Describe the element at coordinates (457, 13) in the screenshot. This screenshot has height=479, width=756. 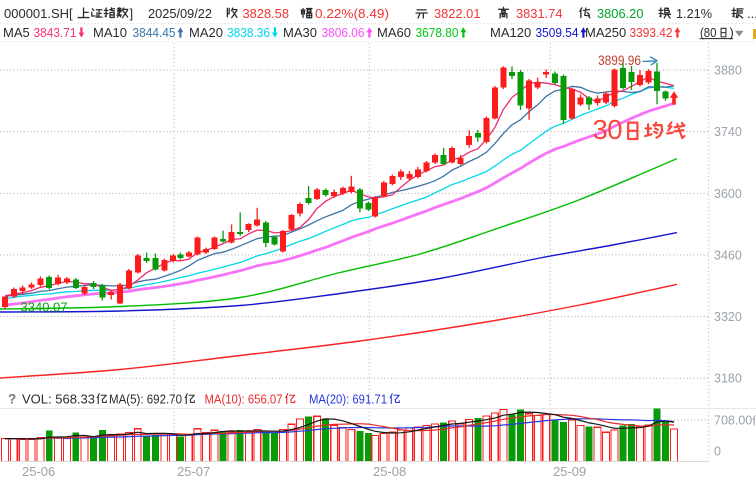
I see `svg-text: 3822.01` at that location.